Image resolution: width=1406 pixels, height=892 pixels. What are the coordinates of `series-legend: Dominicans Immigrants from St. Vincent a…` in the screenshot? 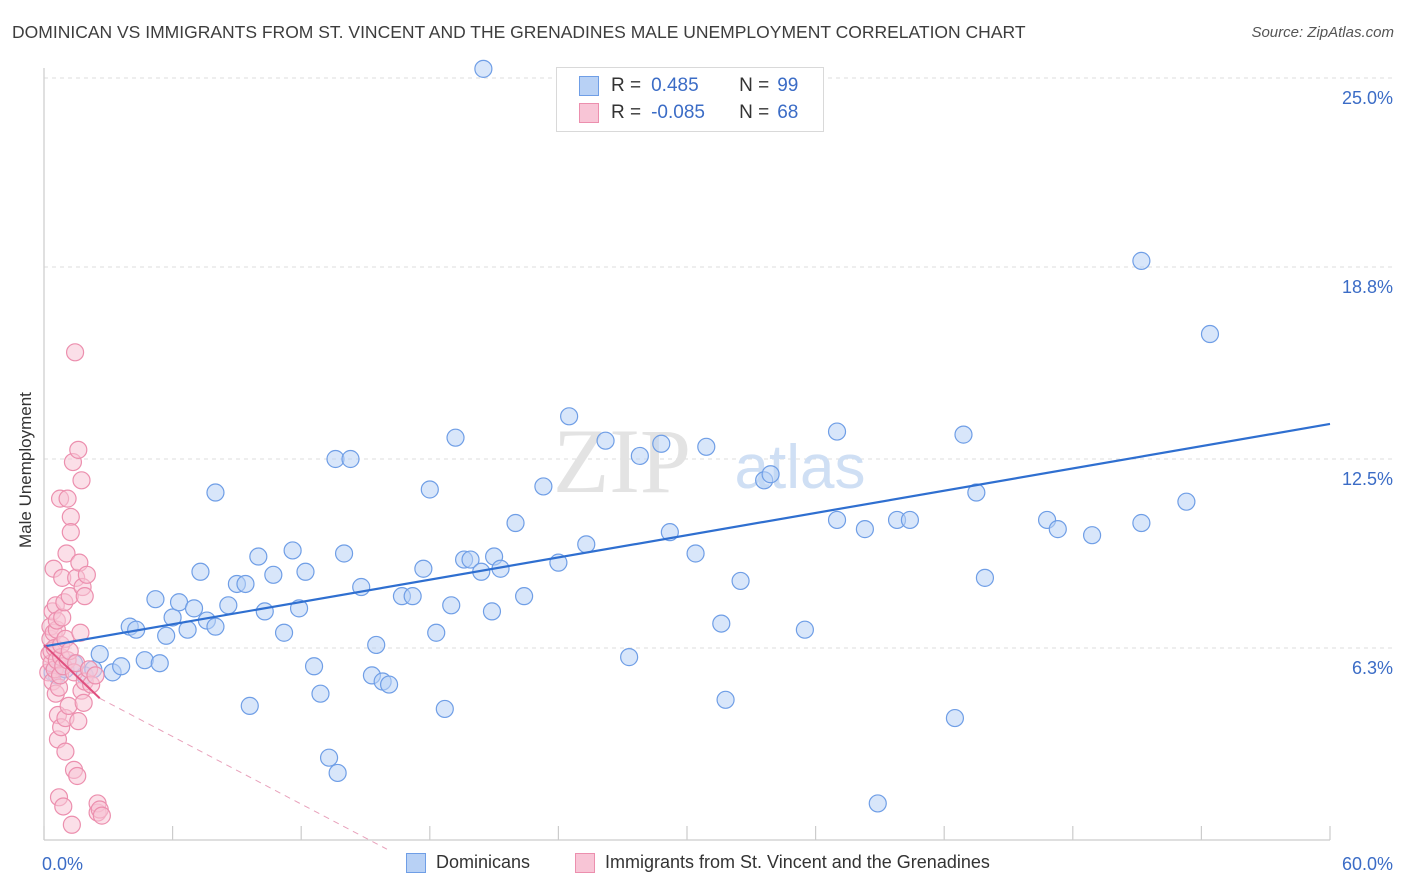 It's located at (703, 865).